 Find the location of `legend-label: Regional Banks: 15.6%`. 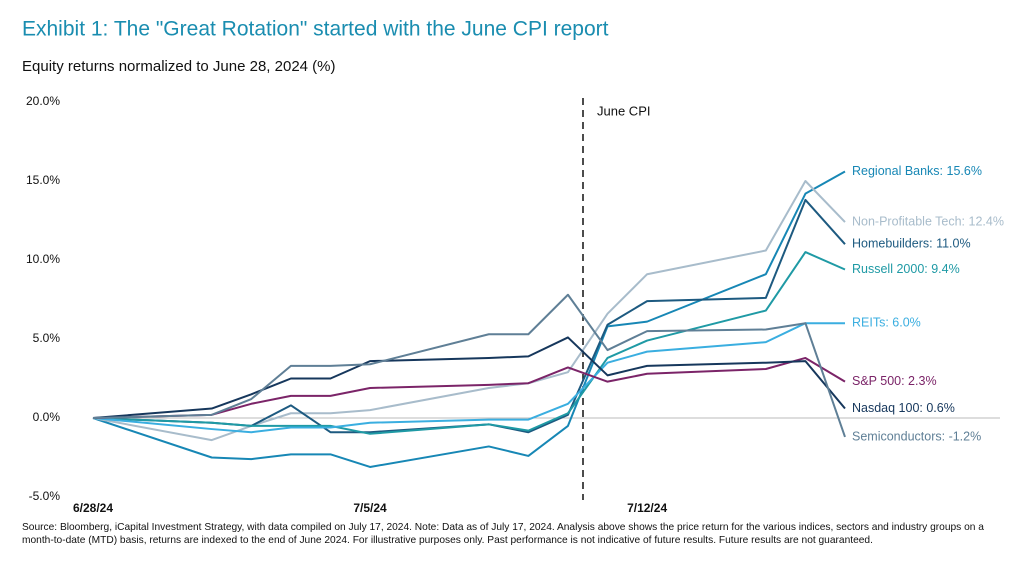

legend-label: Regional Banks: 15.6% is located at coordinates (917, 171).